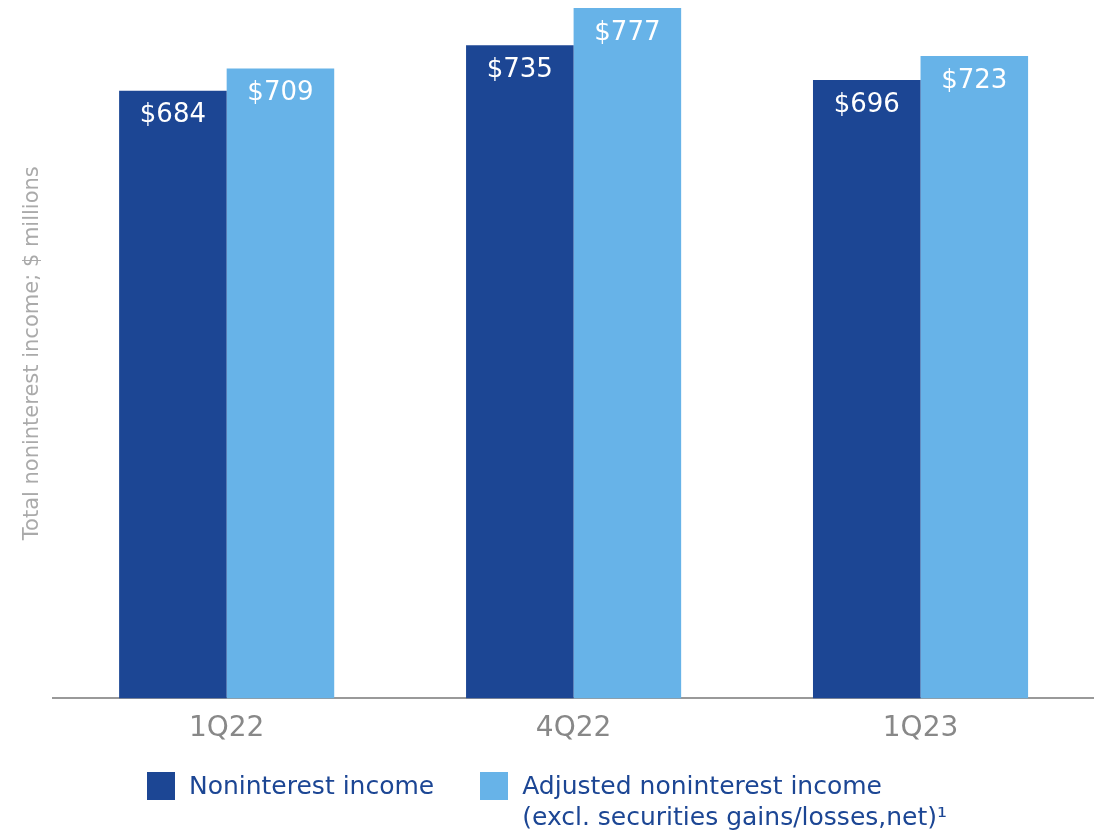 This screenshot has height=837, width=1094. Describe the element at coordinates (974, 78) in the screenshot. I see `data-label: $723` at that location.